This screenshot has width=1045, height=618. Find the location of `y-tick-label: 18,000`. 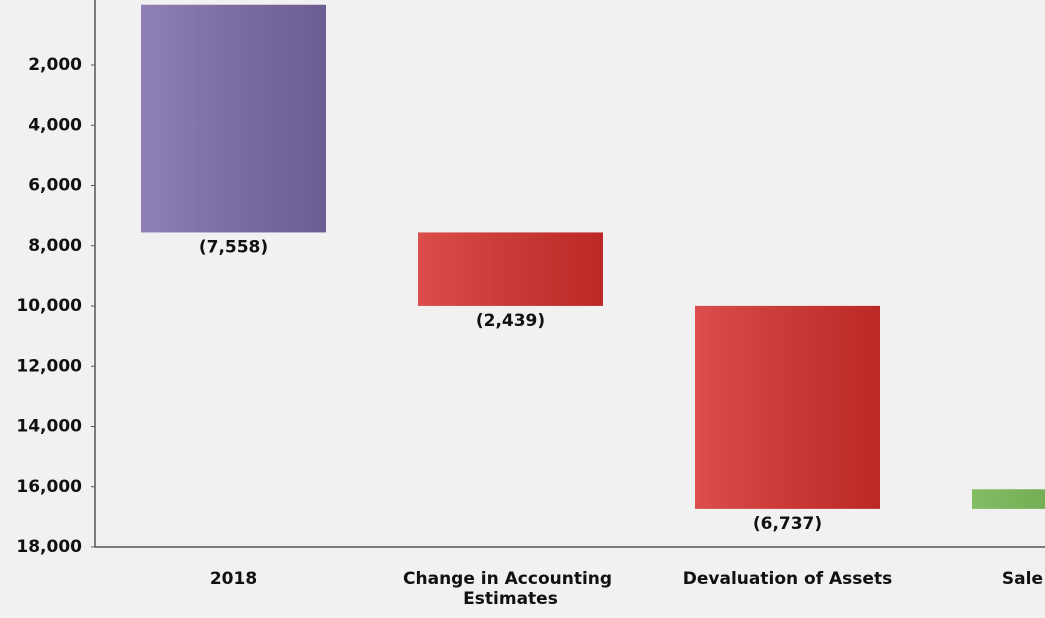

y-tick-label: 18,000 is located at coordinates (49, 547).